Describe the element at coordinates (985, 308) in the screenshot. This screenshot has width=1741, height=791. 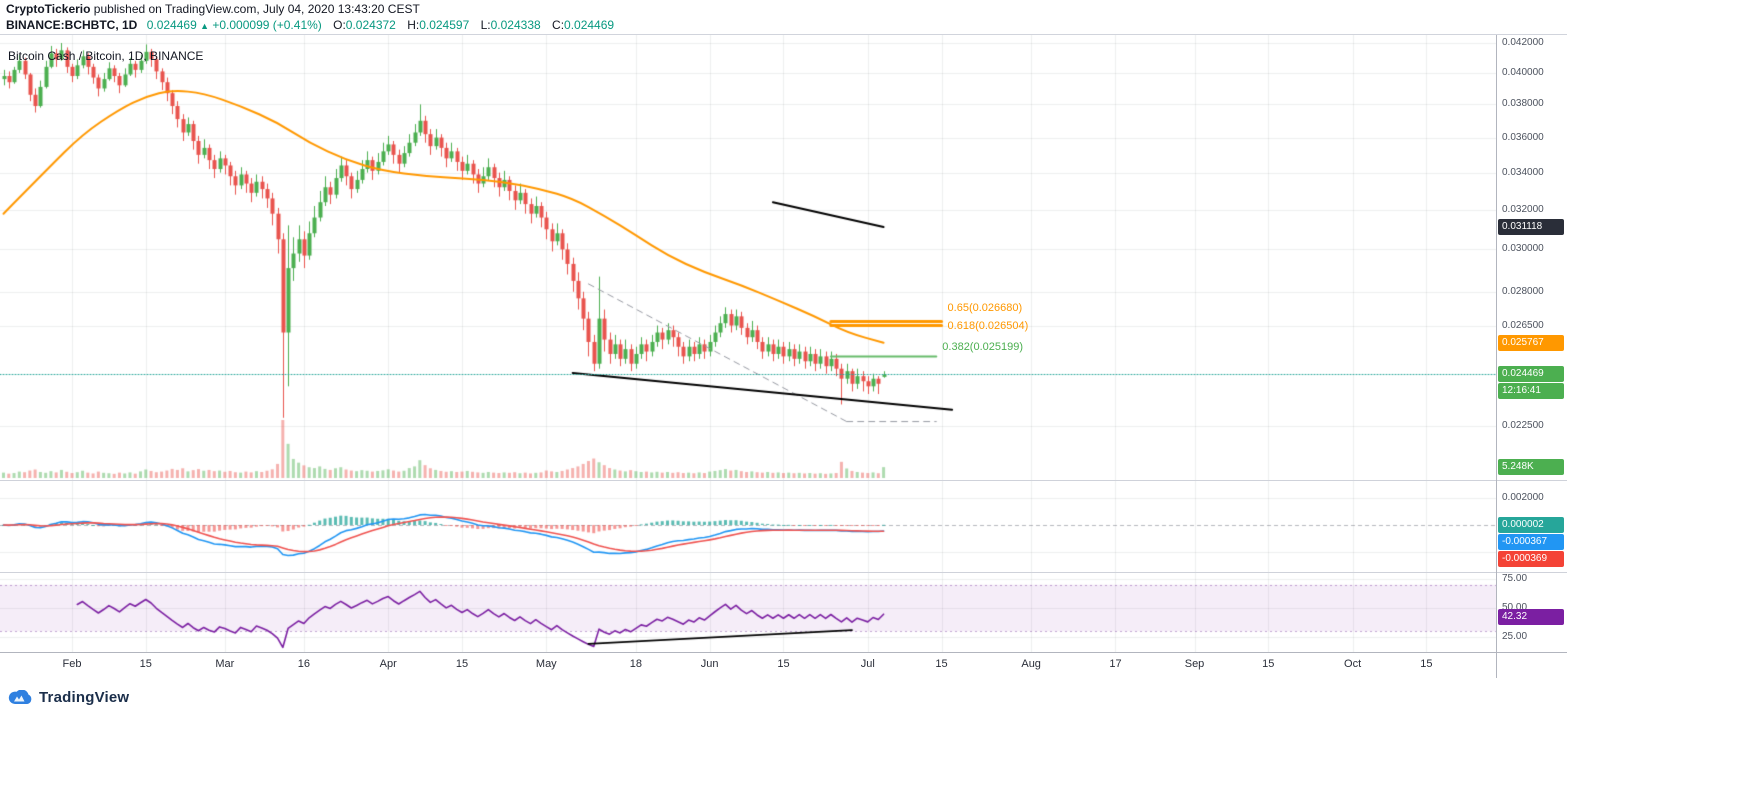
I see `fib-level-label: 0.65(0.026680)` at that location.